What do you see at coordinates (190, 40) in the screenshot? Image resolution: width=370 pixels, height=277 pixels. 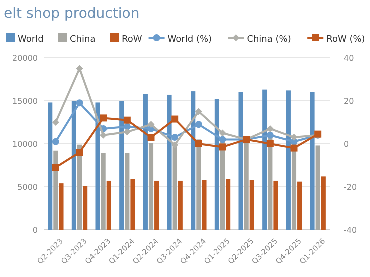 I see `legend-label: World (%)` at bounding box center [190, 40].